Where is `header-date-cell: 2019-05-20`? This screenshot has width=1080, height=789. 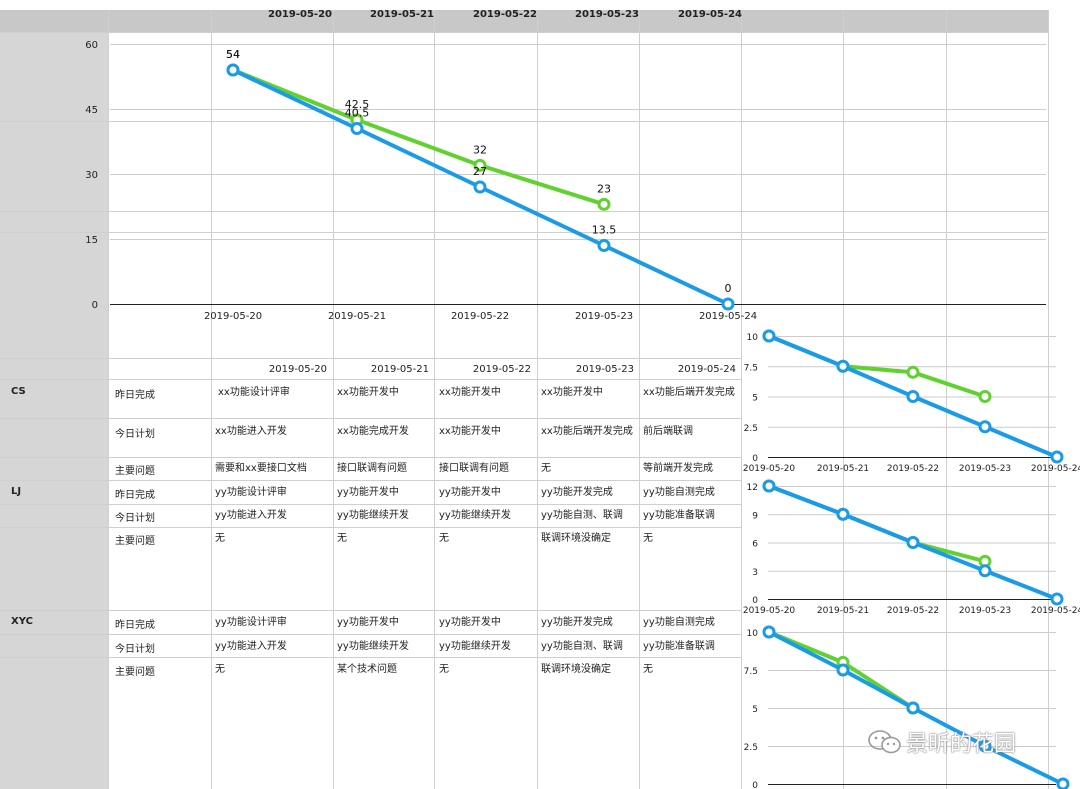 header-date-cell: 2019-05-20 is located at coordinates (300, 14).